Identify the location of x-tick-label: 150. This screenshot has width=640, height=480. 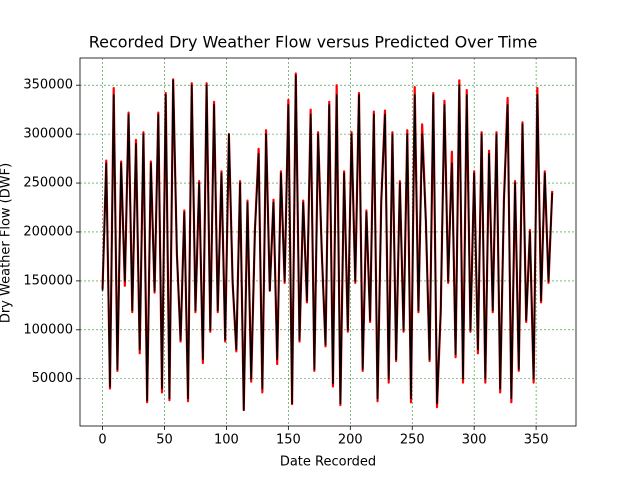
(288, 440).